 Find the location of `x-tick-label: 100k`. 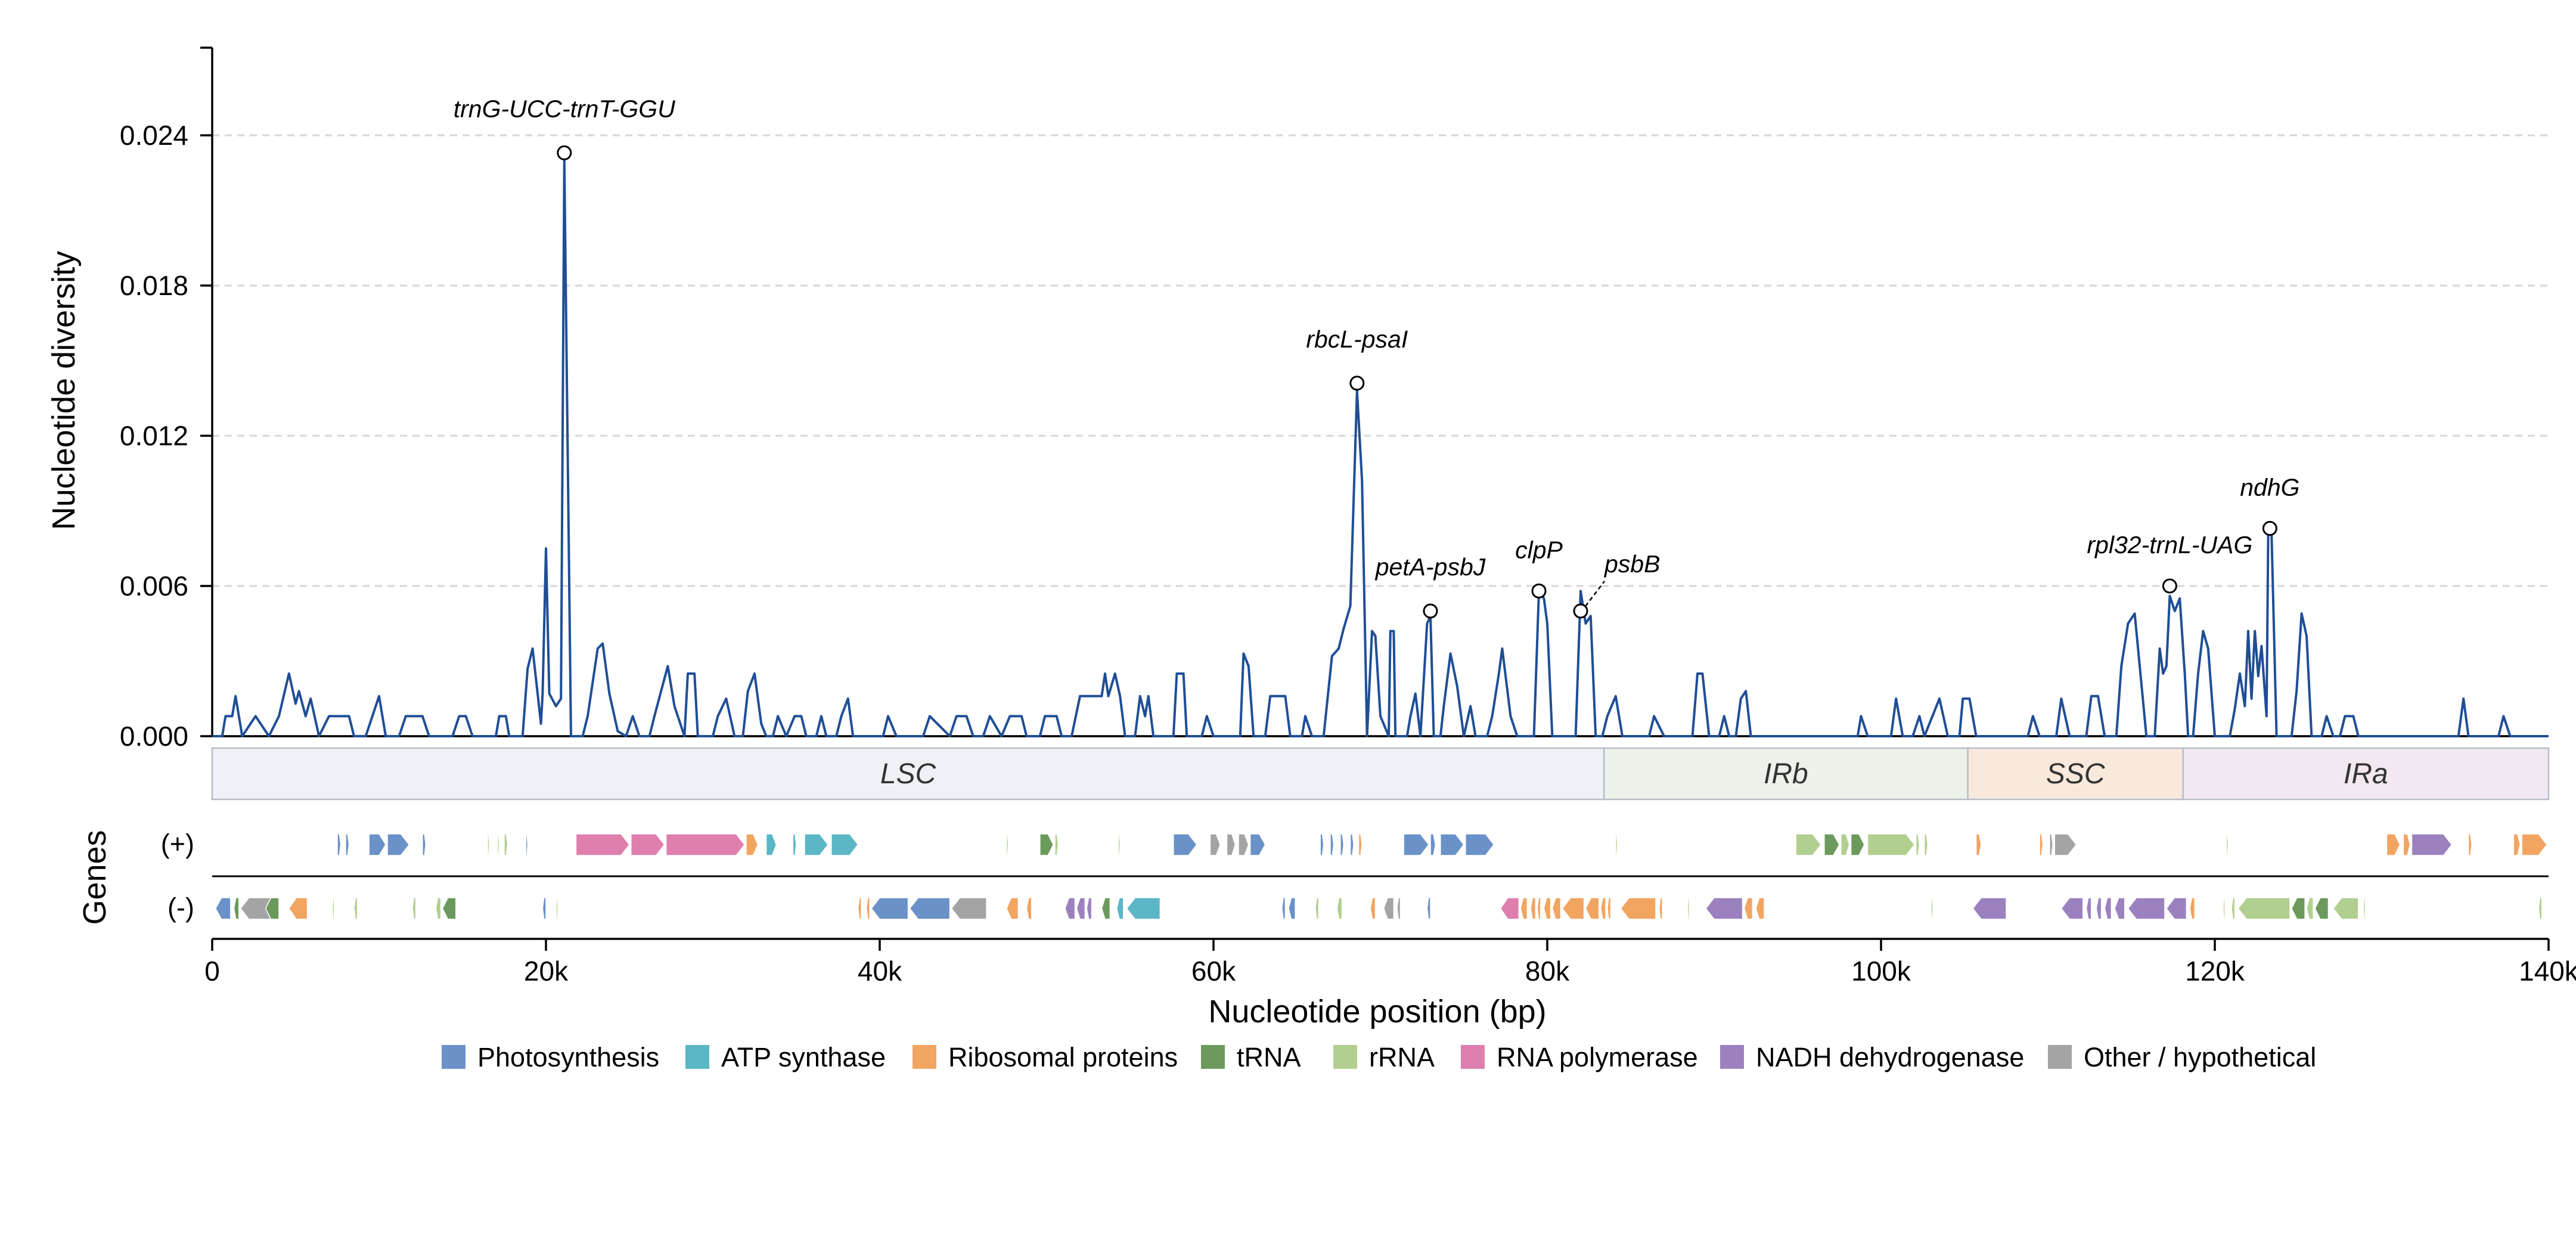

x-tick-label: 100k is located at coordinates (1881, 972).